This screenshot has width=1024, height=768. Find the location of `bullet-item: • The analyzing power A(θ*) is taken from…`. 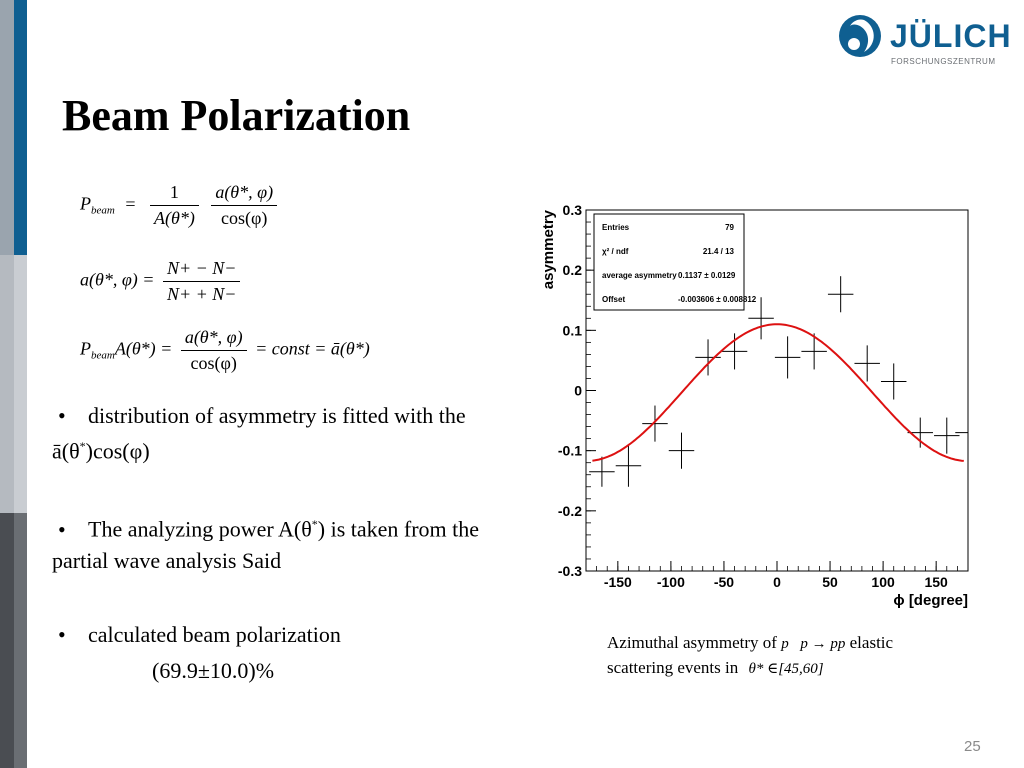

bullet-item: • The analyzing power A(θ*) is taken from… is located at coordinates (266, 544).